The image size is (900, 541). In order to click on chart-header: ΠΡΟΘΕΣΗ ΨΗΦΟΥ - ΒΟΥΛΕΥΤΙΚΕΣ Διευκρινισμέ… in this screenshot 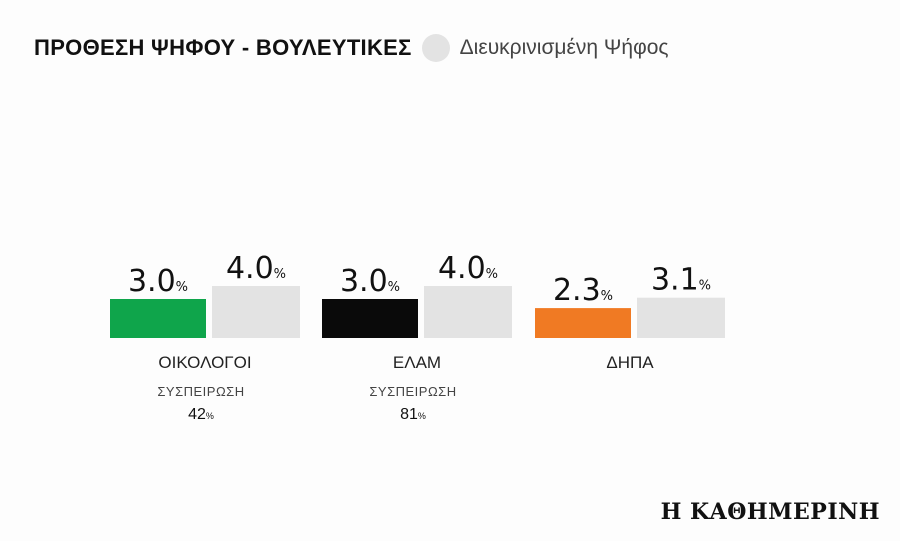, I will do `click(351, 48)`.